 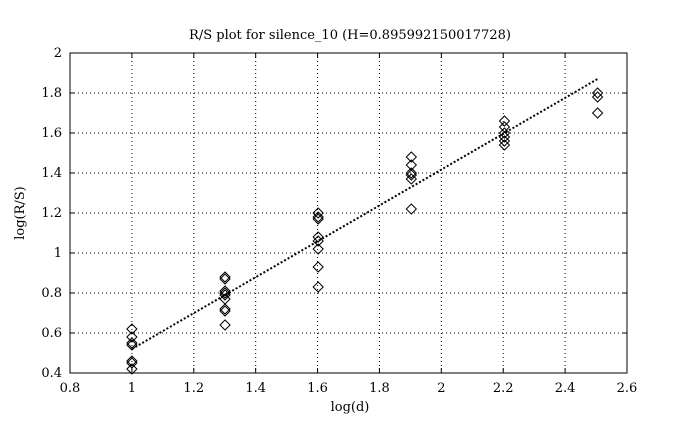 I want to click on y-axis-label: log(R/S), so click(x=20, y=213).